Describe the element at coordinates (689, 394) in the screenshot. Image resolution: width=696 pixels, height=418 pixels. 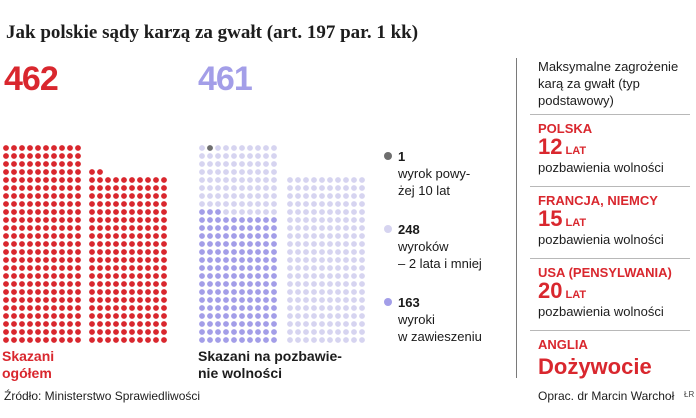
I see `author-mark: ŁR` at that location.